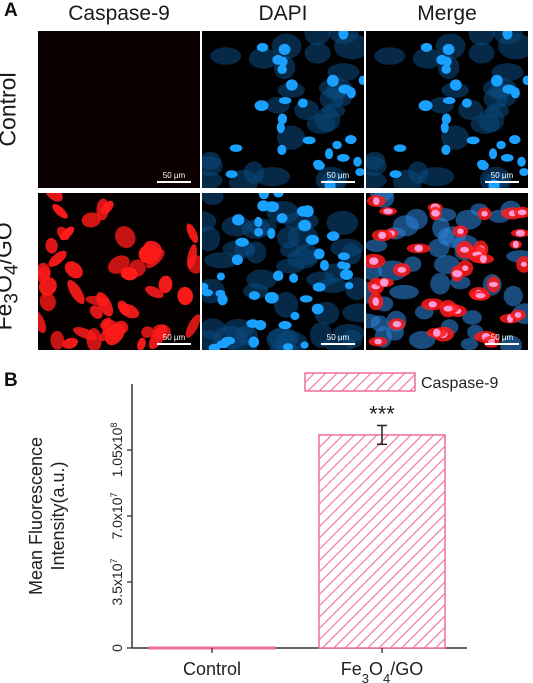 The image size is (533, 683). I want to click on column-header-merge: Merge, so click(447, 13).